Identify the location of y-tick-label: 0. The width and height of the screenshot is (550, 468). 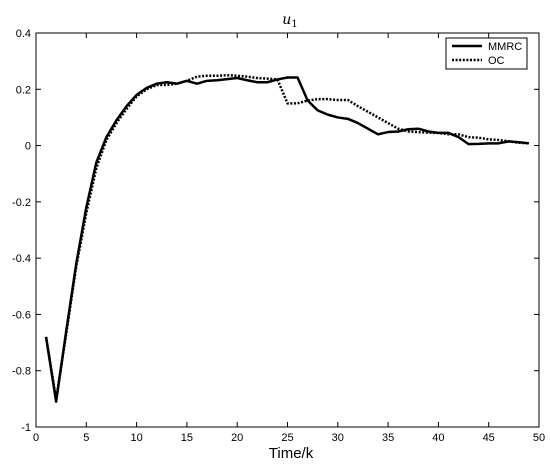
(28, 147).